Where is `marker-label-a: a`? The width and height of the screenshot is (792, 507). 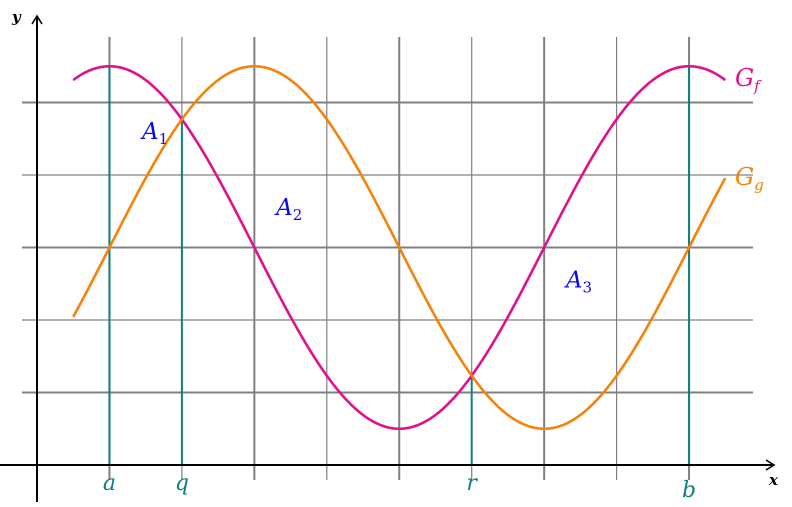 marker-label-a: a is located at coordinates (109, 483).